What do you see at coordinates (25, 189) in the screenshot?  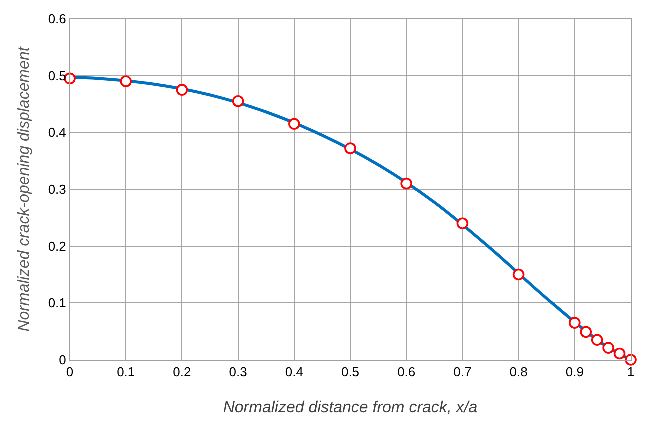 I see `y-axis-title: Normalized crack-opening displacement` at bounding box center [25, 189].